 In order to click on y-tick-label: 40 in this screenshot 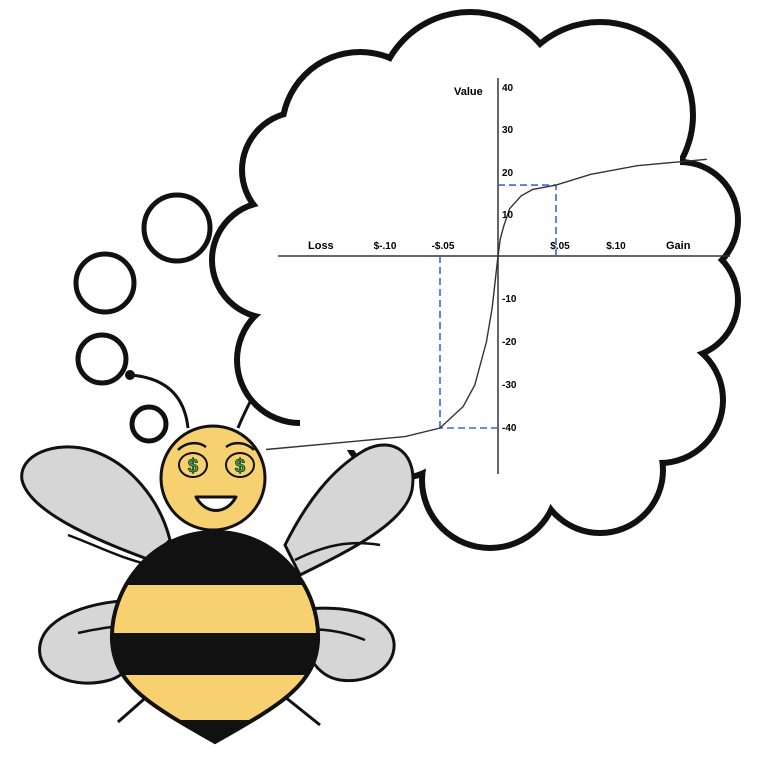, I will do `click(508, 88)`.